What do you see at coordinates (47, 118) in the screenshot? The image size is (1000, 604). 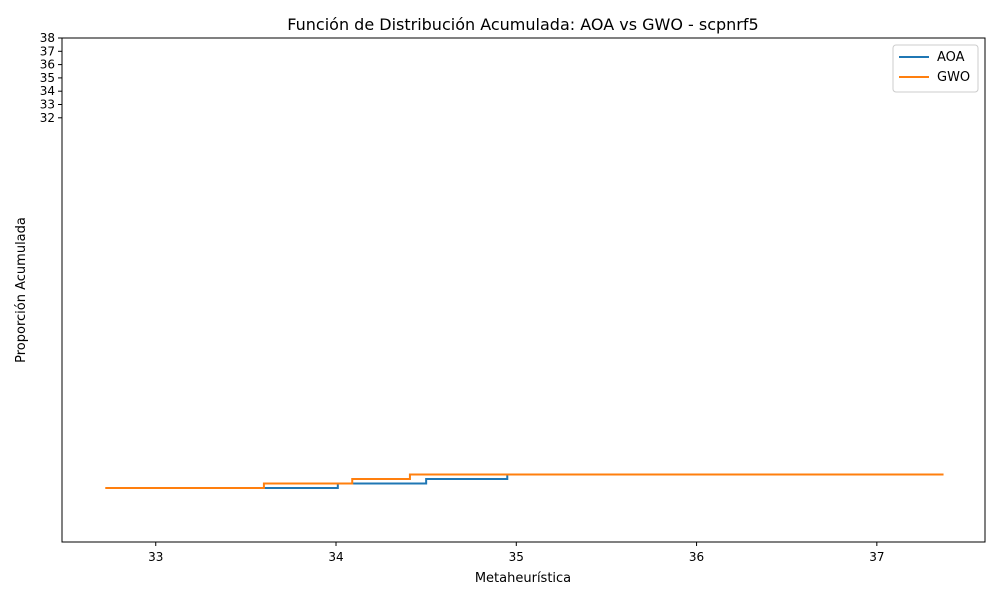 I see `y-tick-label: 32` at bounding box center [47, 118].